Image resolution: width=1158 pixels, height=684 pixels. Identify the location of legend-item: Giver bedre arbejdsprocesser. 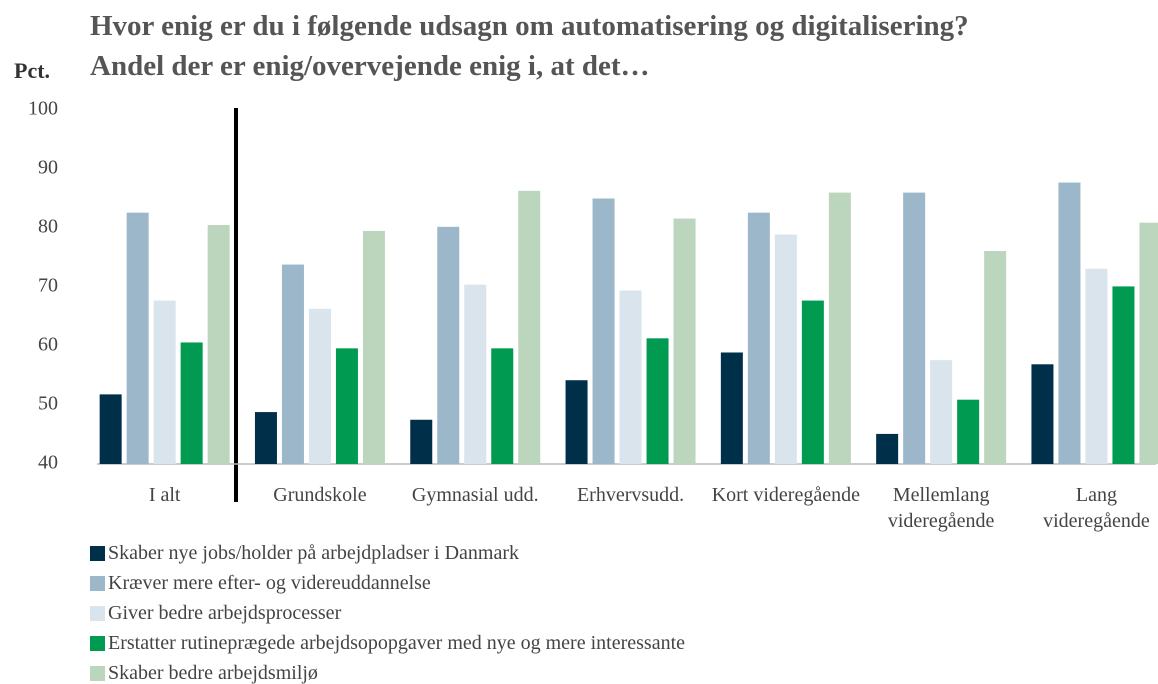
(387, 613).